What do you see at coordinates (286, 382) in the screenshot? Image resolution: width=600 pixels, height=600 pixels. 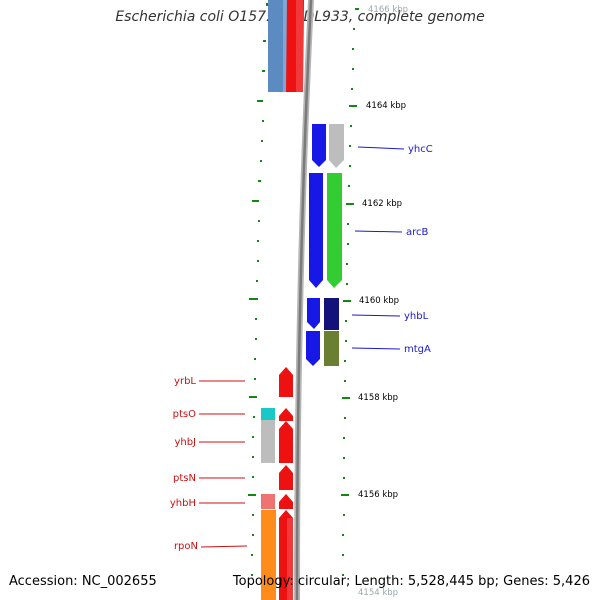 I see `gene-arrow-yrbL` at bounding box center [286, 382].